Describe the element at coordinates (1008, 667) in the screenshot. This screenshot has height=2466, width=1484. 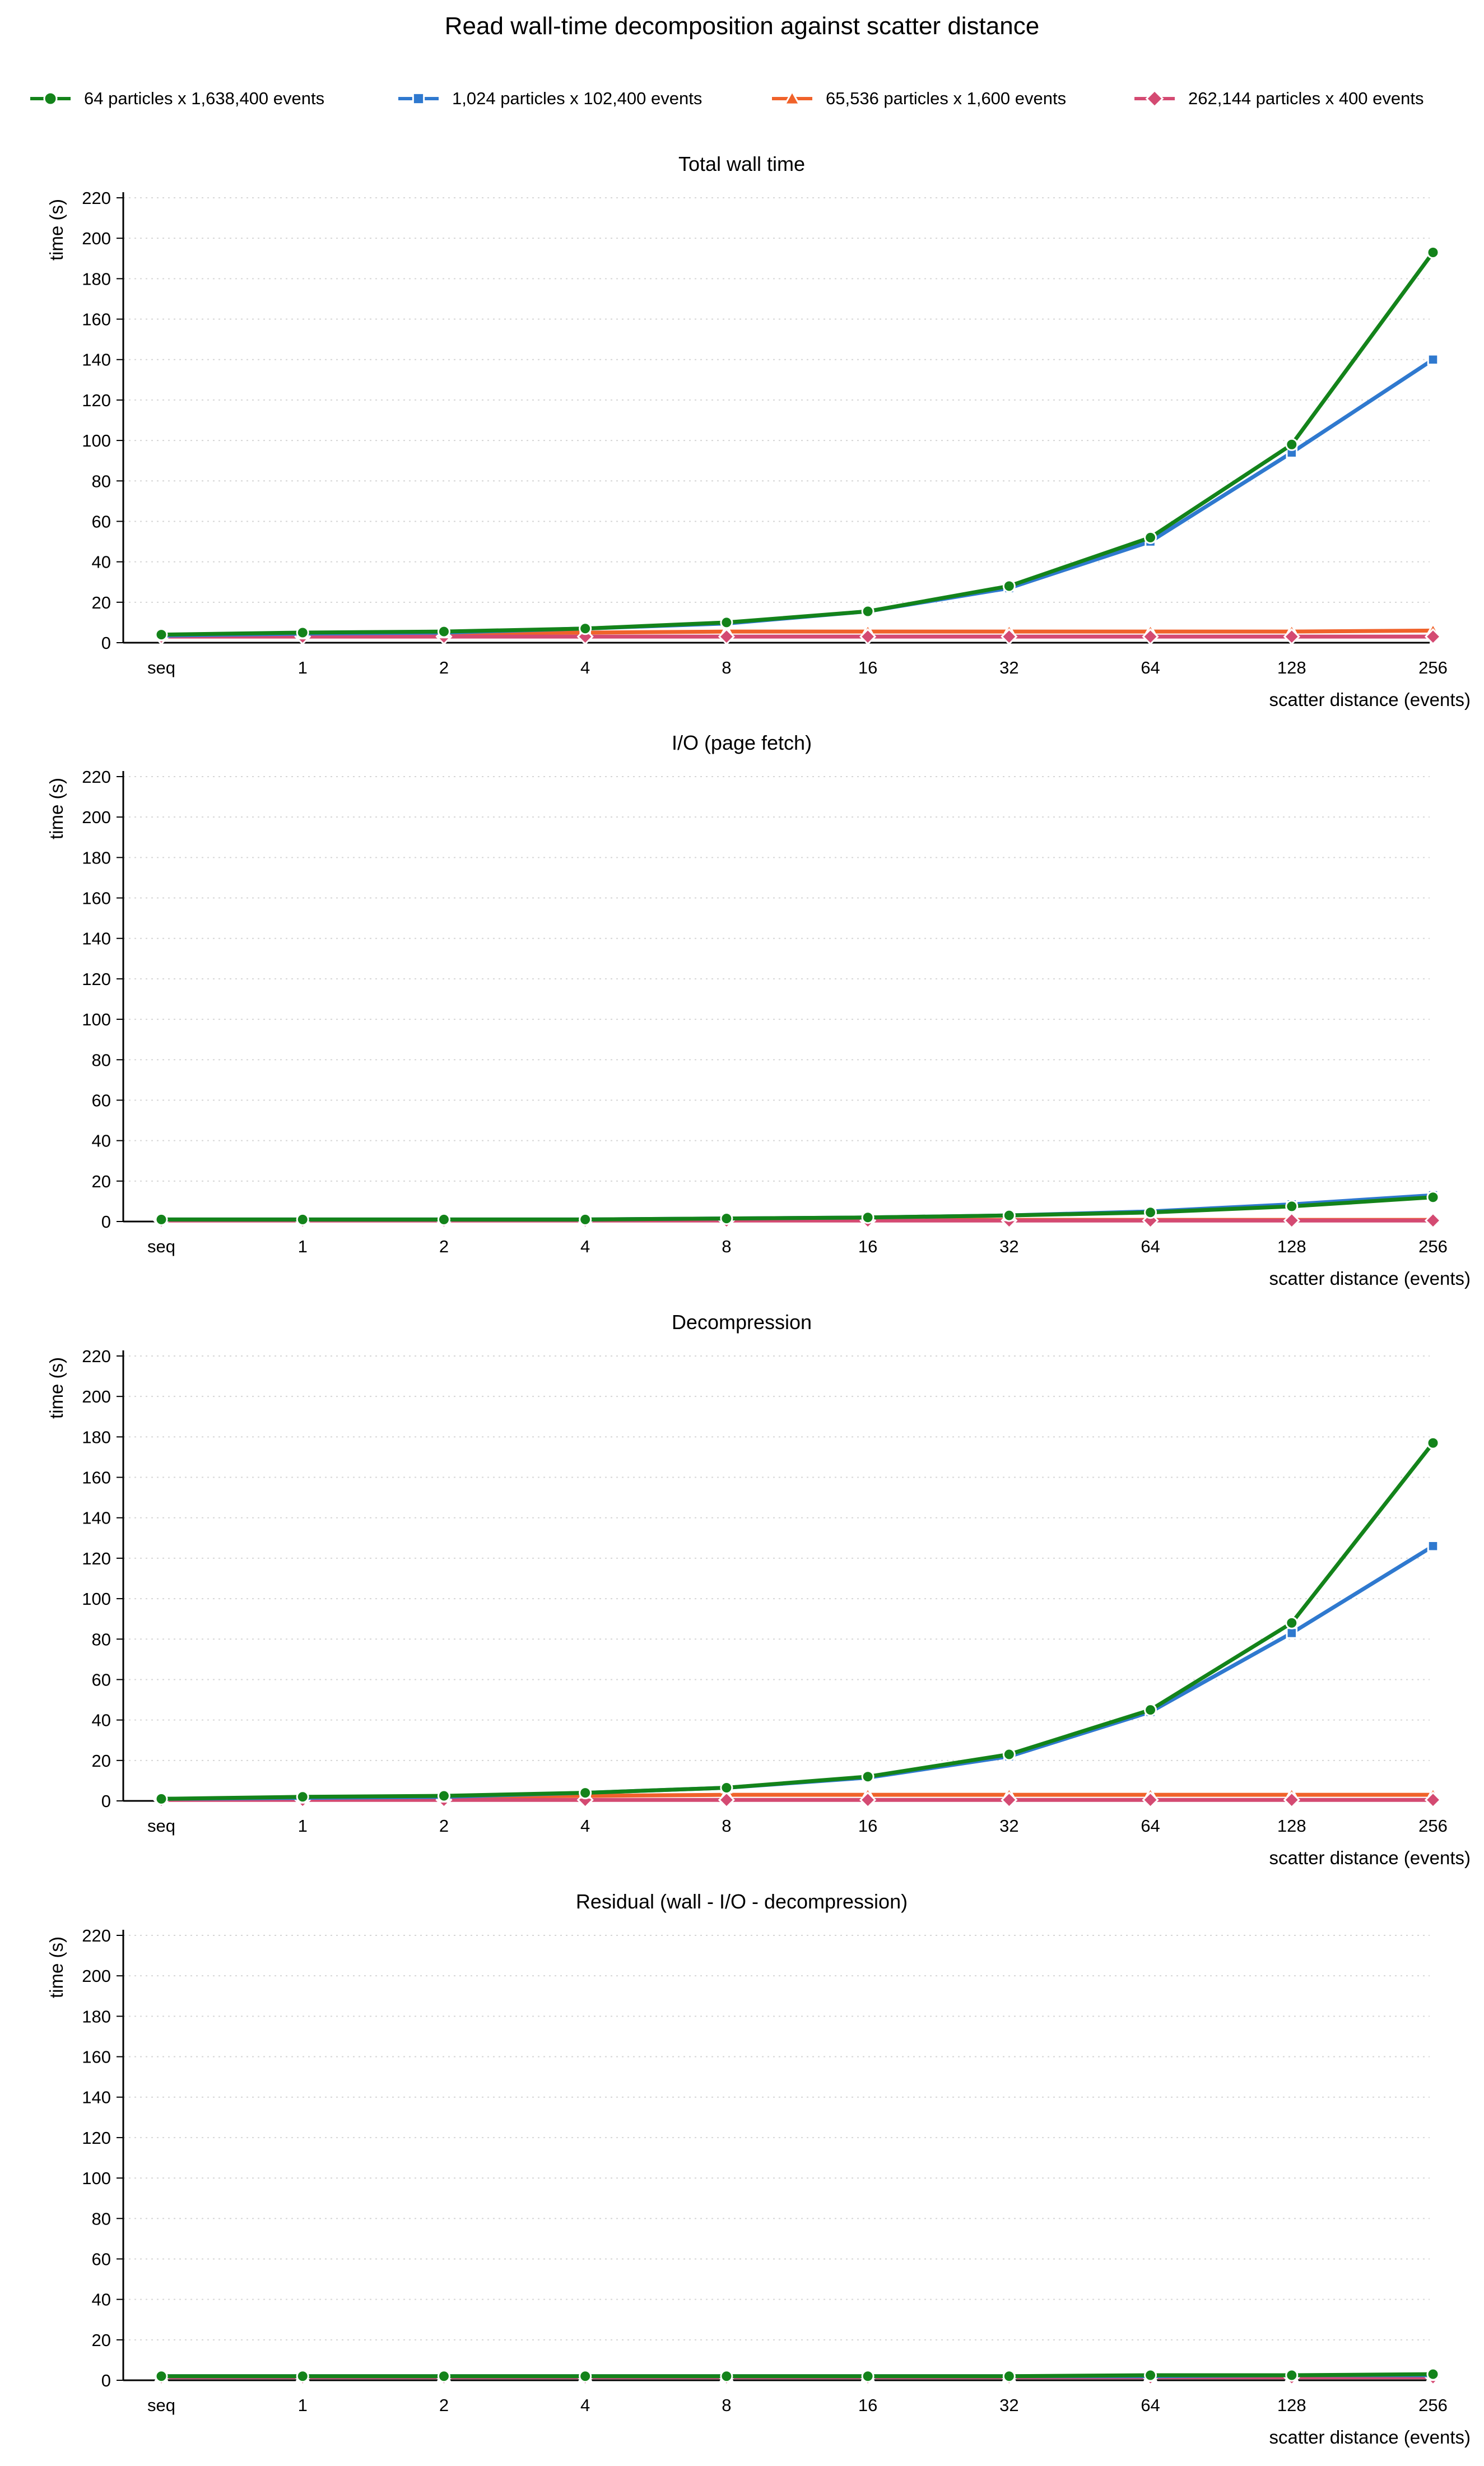
I see `x-tick-label: 32` at that location.